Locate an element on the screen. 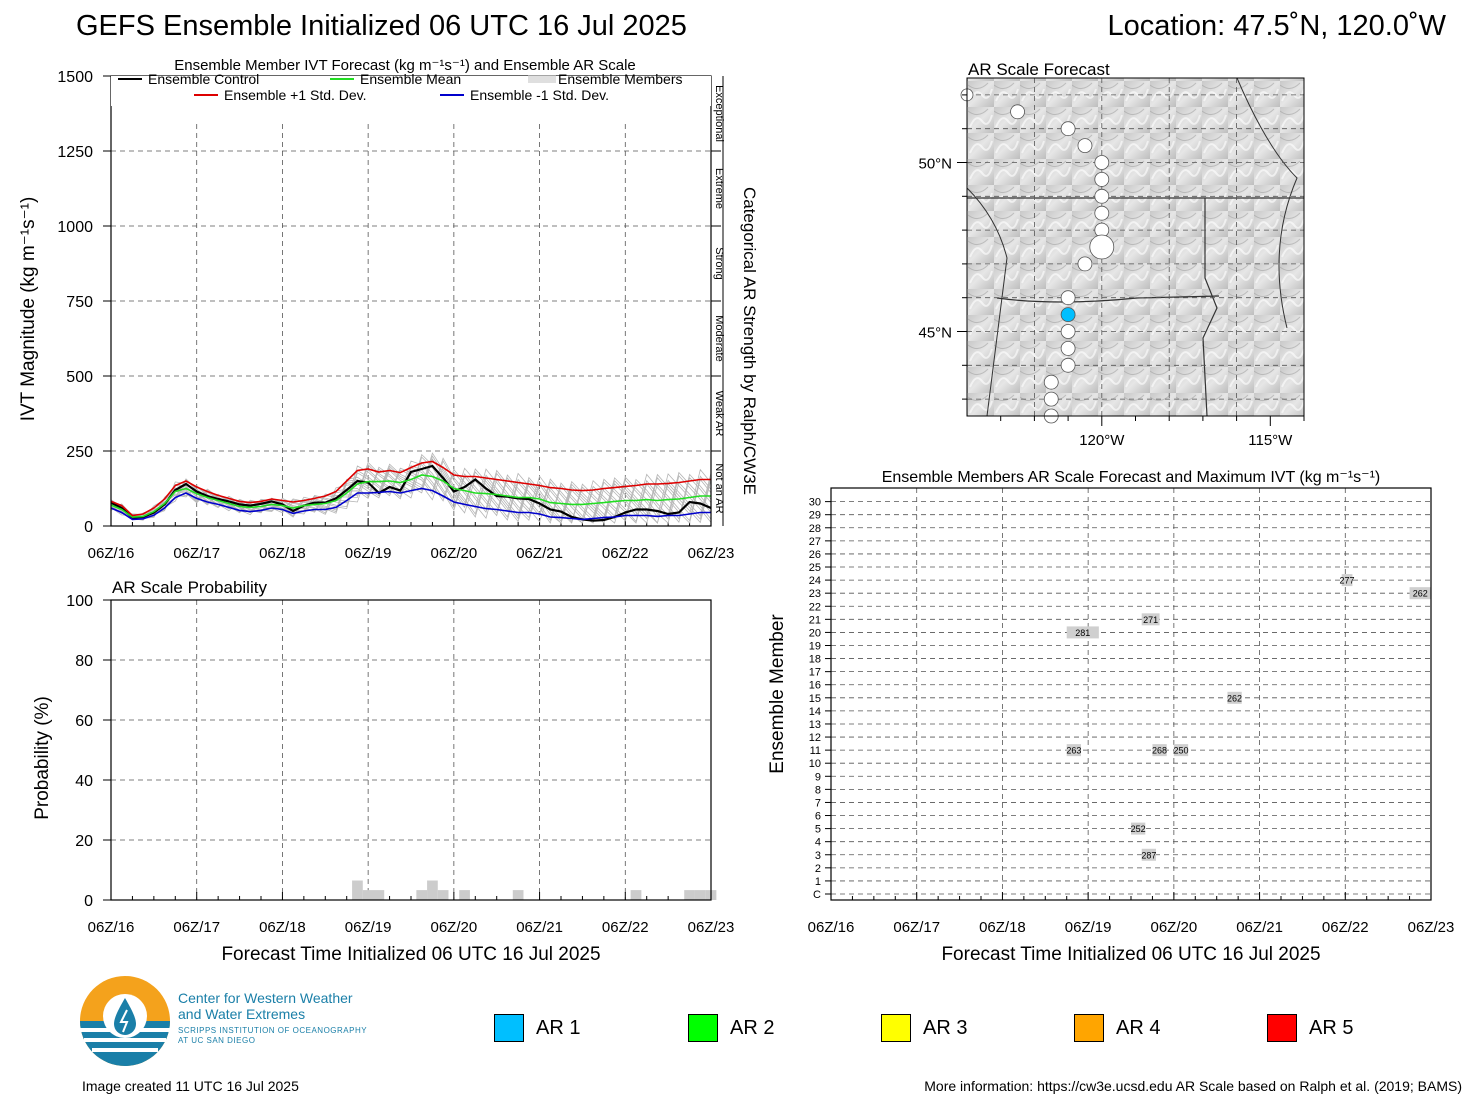 This screenshot has width=1476, height=1110. member-label: 2 is located at coordinates (818, 869).